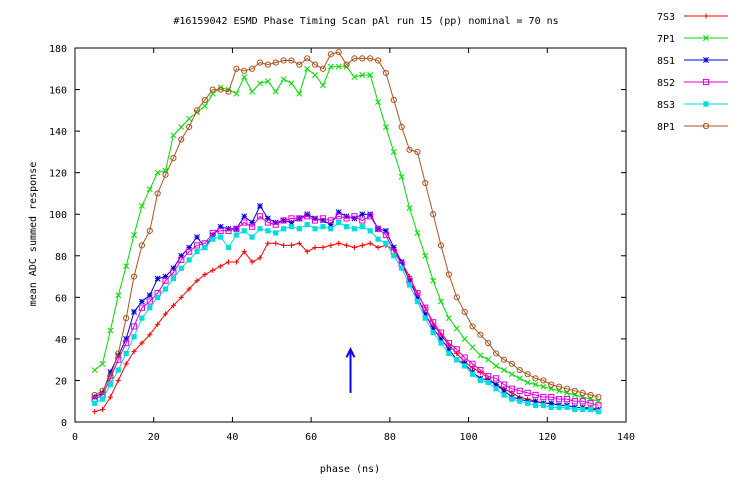 Image resolution: width=739 pixels, height=502 pixels. Describe the element at coordinates (311, 437) in the screenshot. I see `x-tick-label: 60` at that location.